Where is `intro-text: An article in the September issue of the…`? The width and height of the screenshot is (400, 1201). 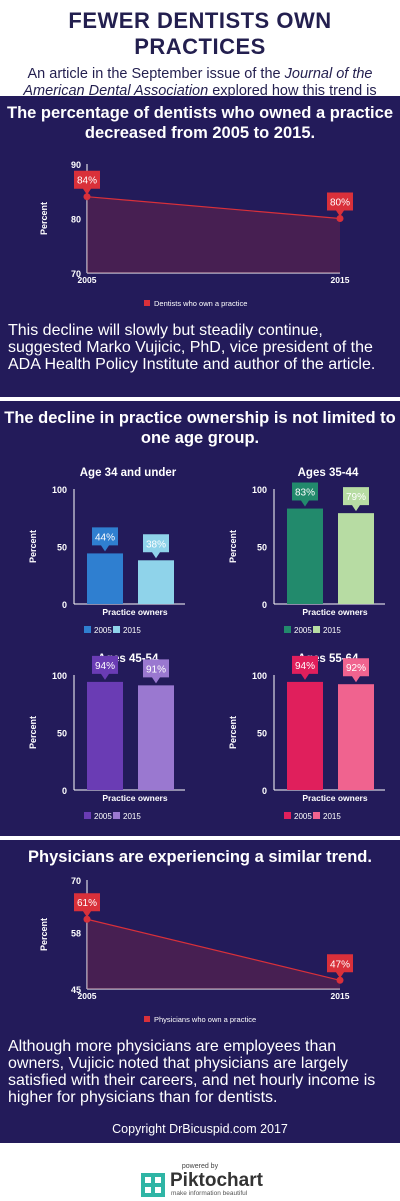
intro-text: An article in the September issue of the… is located at coordinates (200, 88).